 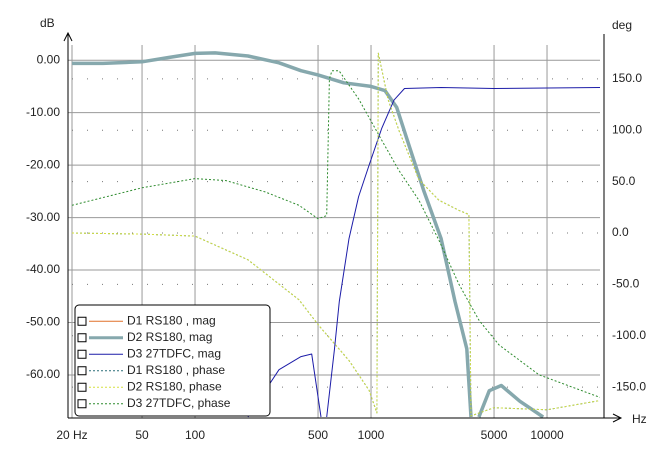 What do you see at coordinates (617, 418) in the screenshot?
I see `x-axis-arrow` at bounding box center [617, 418].